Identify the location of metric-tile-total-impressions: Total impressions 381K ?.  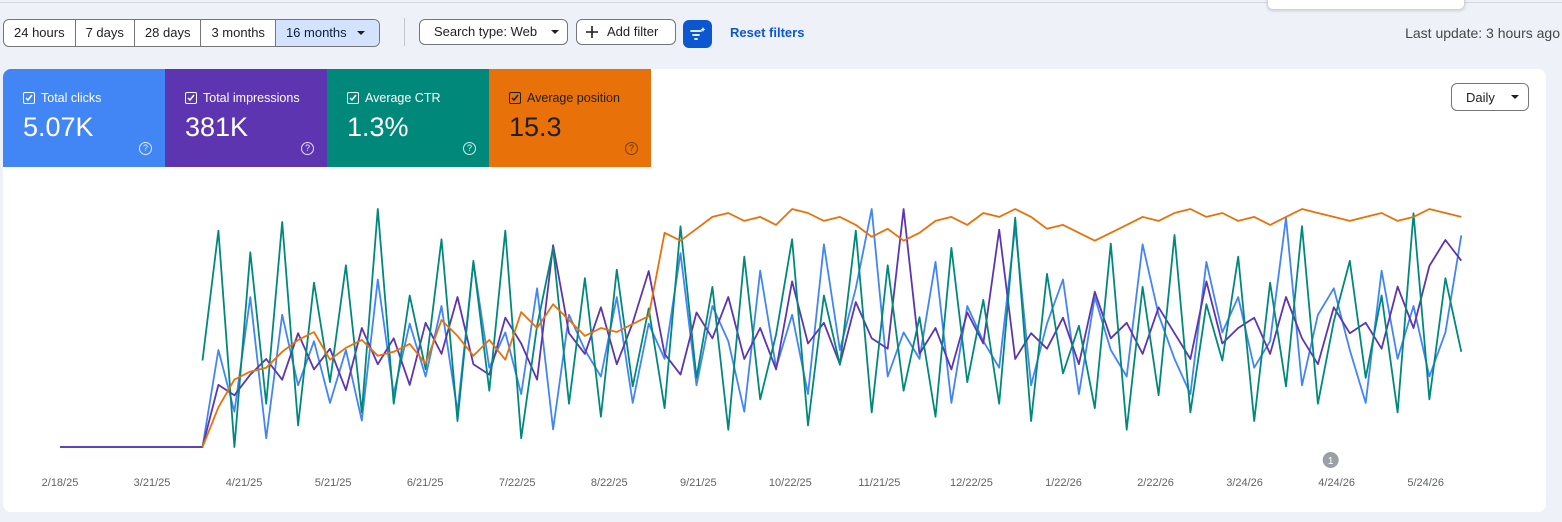
(246, 118).